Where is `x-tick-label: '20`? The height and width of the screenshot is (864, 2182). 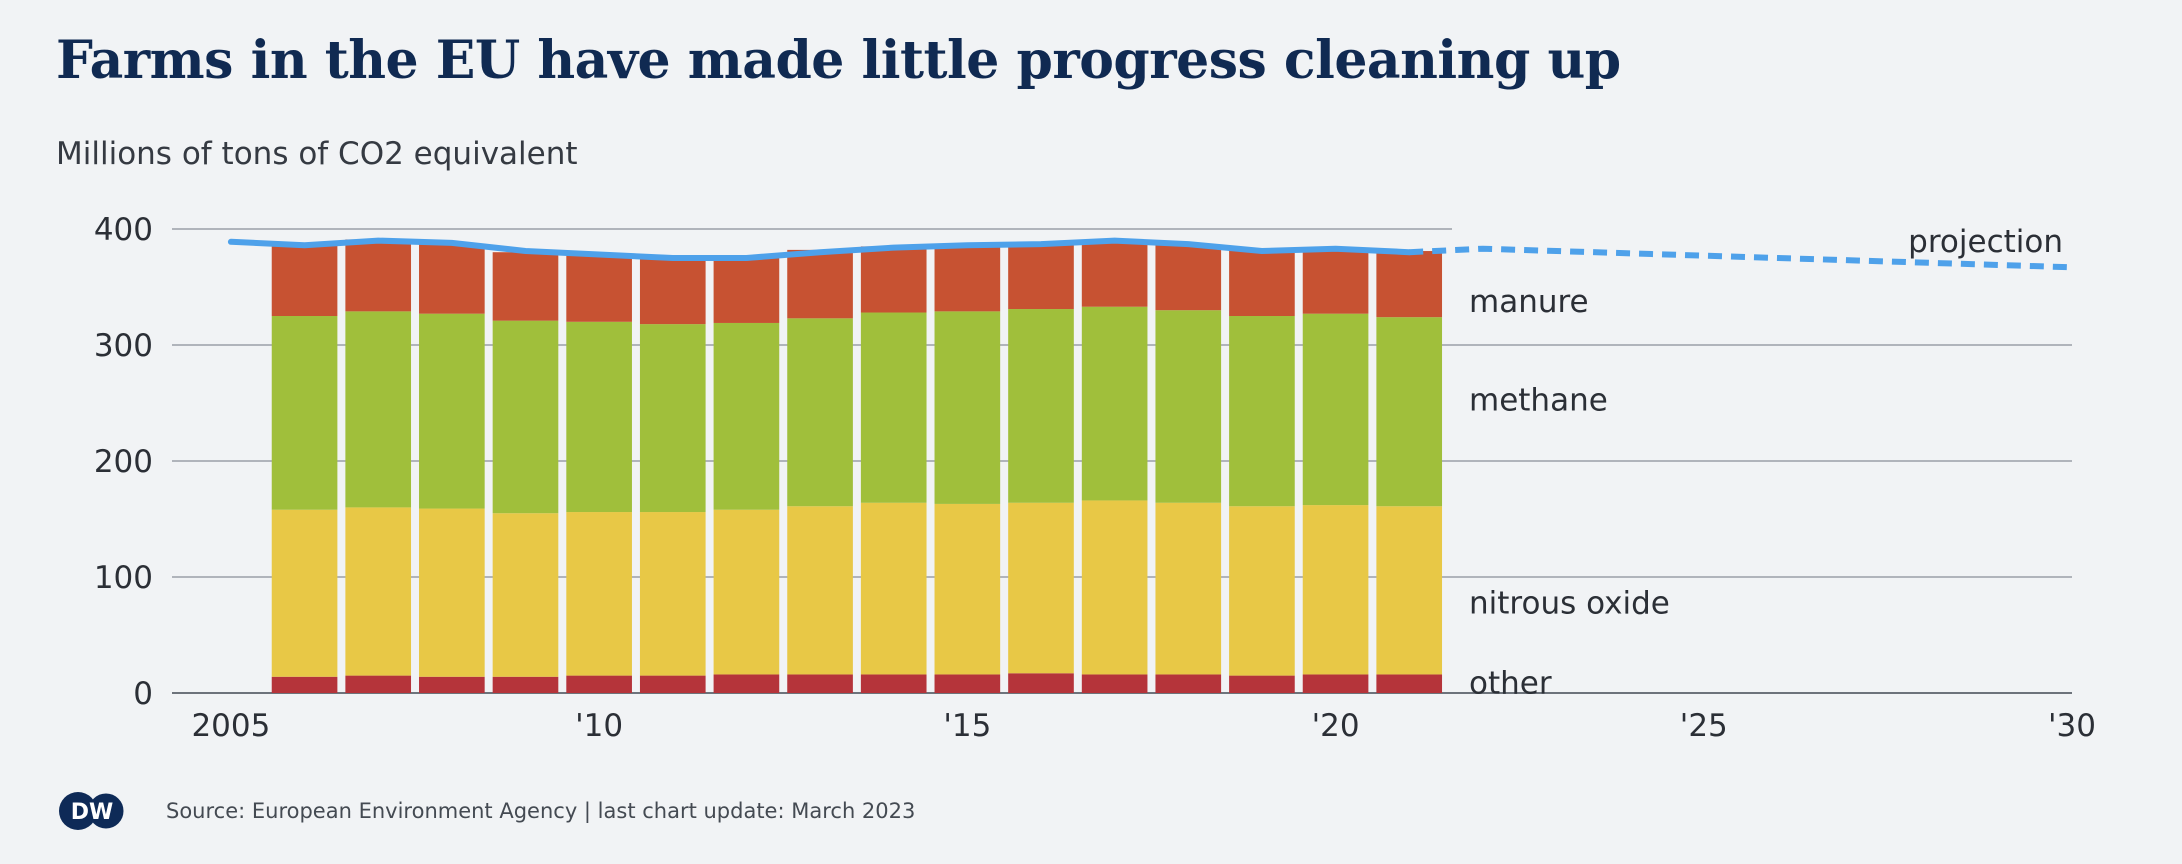 x-tick-label: '20 is located at coordinates (1336, 726).